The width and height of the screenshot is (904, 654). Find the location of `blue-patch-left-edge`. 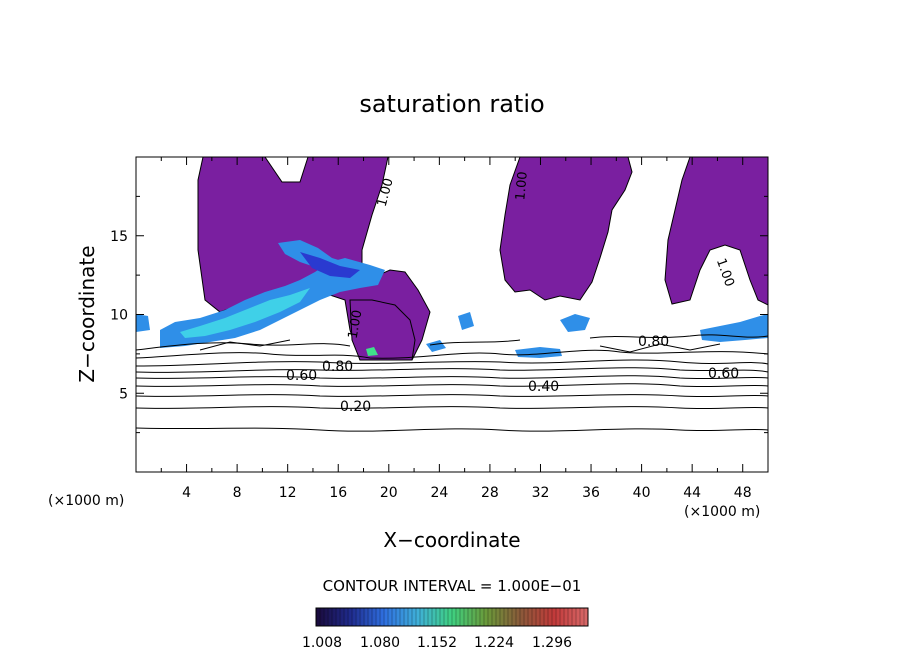

blue-patch-left-edge is located at coordinates (143, 323).